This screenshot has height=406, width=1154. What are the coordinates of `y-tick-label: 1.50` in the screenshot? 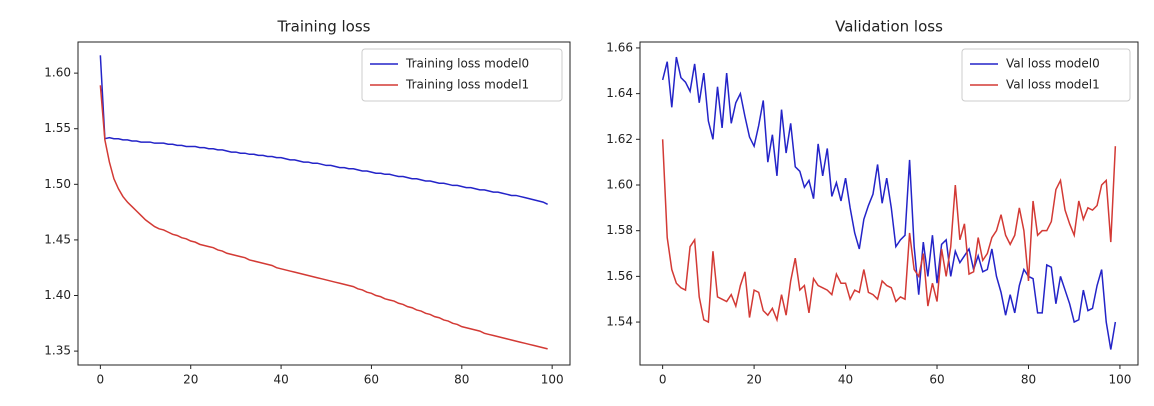 It's located at (57, 184).